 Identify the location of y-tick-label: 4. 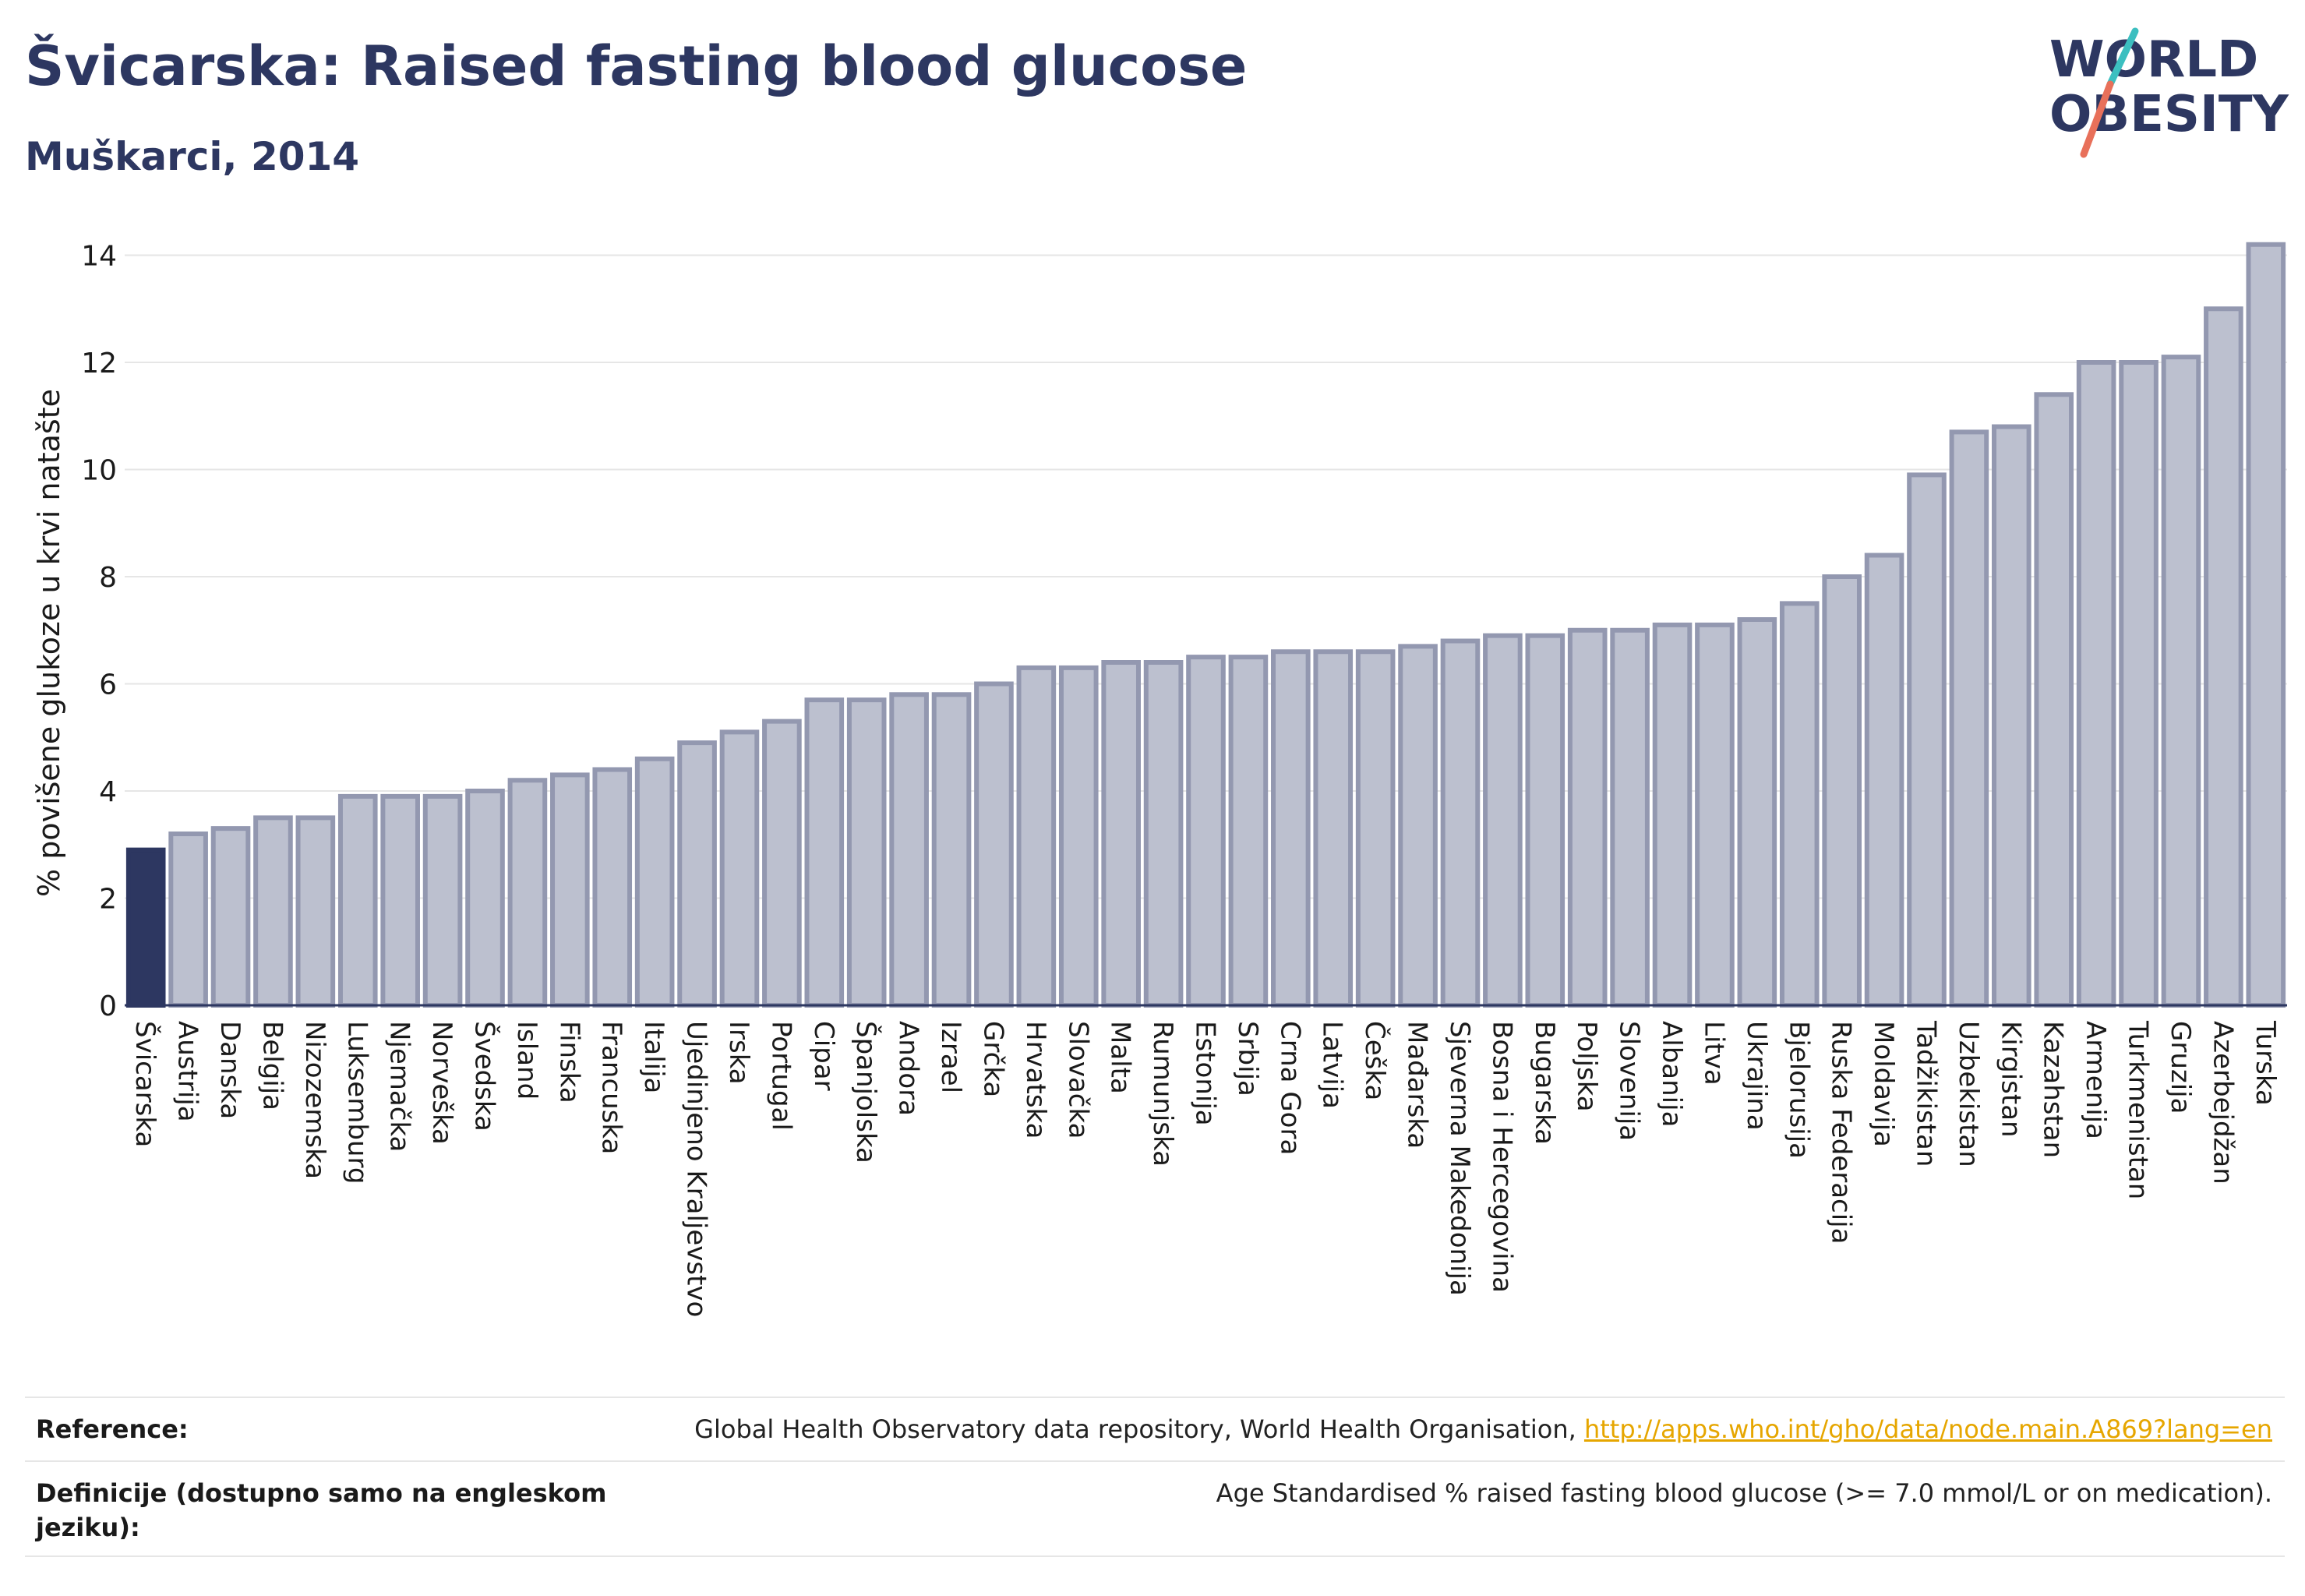
(108, 792).